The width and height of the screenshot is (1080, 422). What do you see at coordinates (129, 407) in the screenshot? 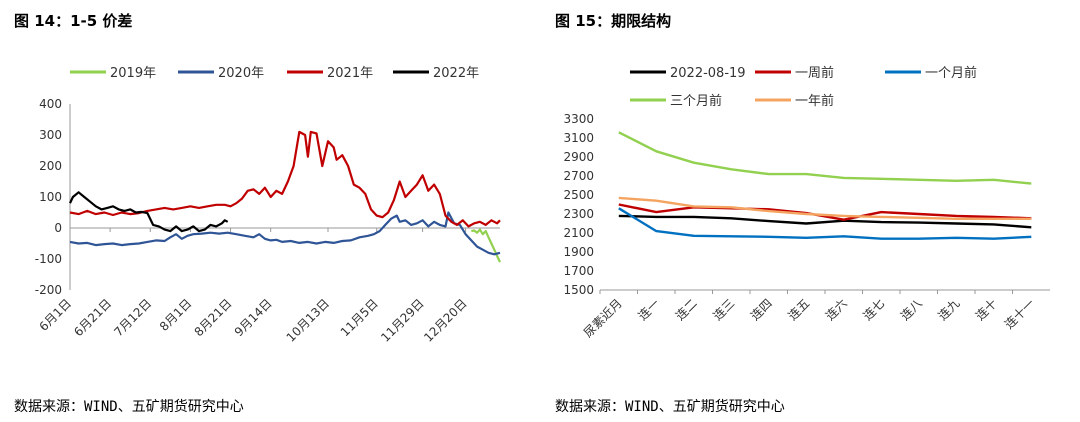
I see `left-source-note: 数据来源：WIND、五矿期货研究中心` at bounding box center [129, 407].